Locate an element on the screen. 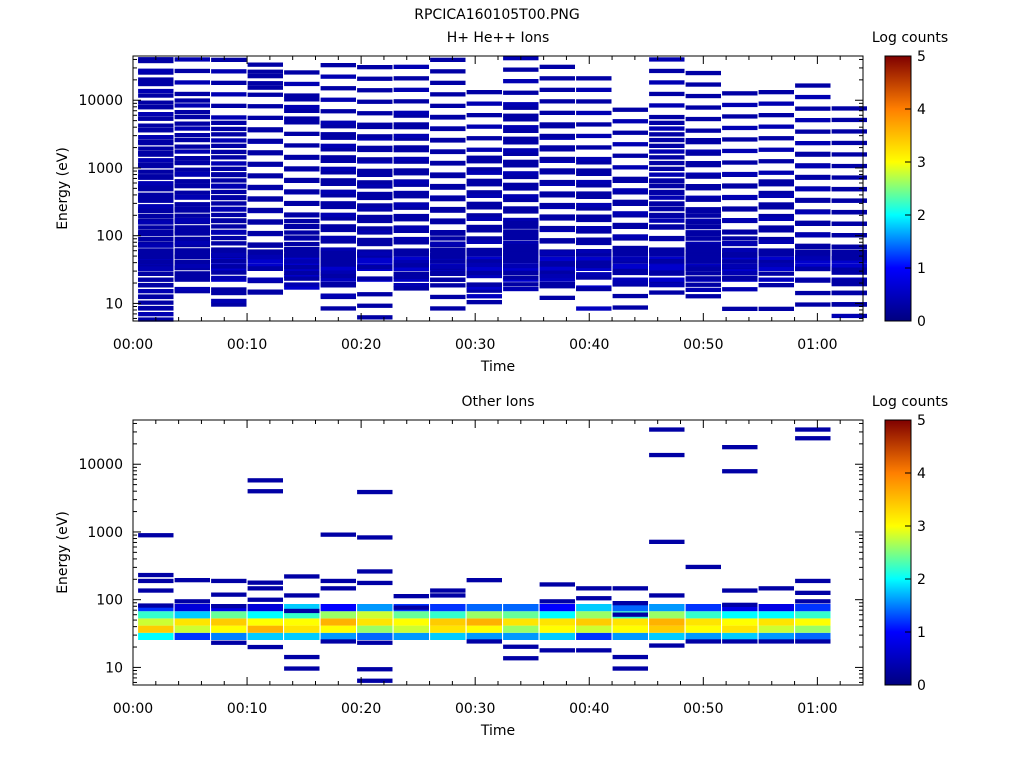 This screenshot has height=768, width=1024. y-tick-label-10000: 10000 is located at coordinates (100, 101).